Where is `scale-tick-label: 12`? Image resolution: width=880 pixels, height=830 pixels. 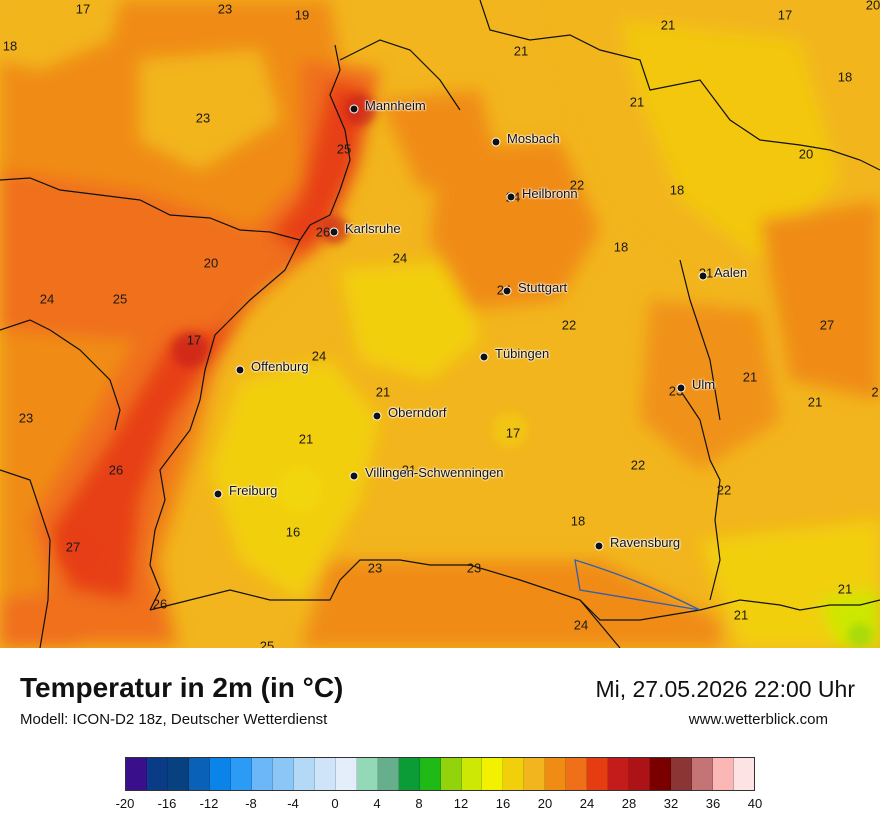
scale-tick-label: 12 is located at coordinates (461, 803).